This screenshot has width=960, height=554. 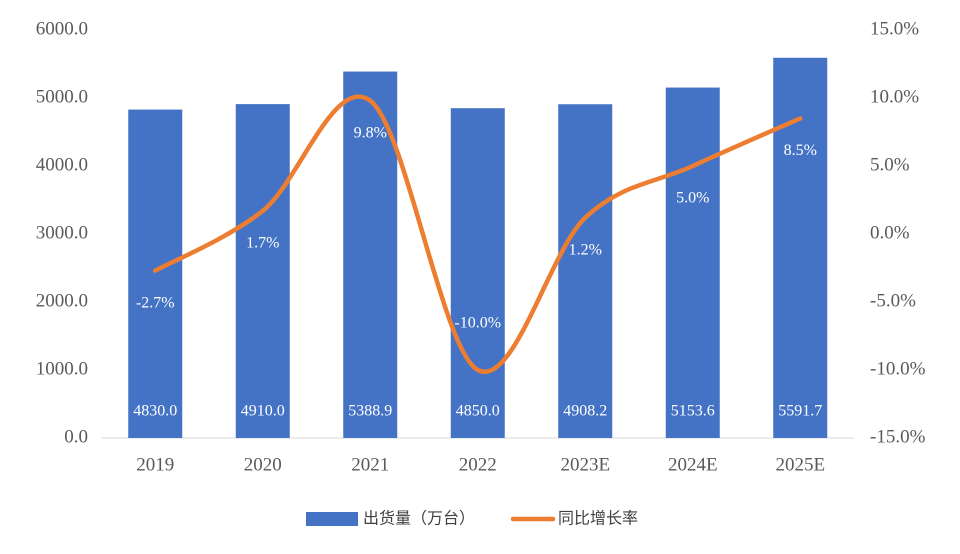 What do you see at coordinates (585, 464) in the screenshot?
I see `x-tick-label: 2023E` at bounding box center [585, 464].